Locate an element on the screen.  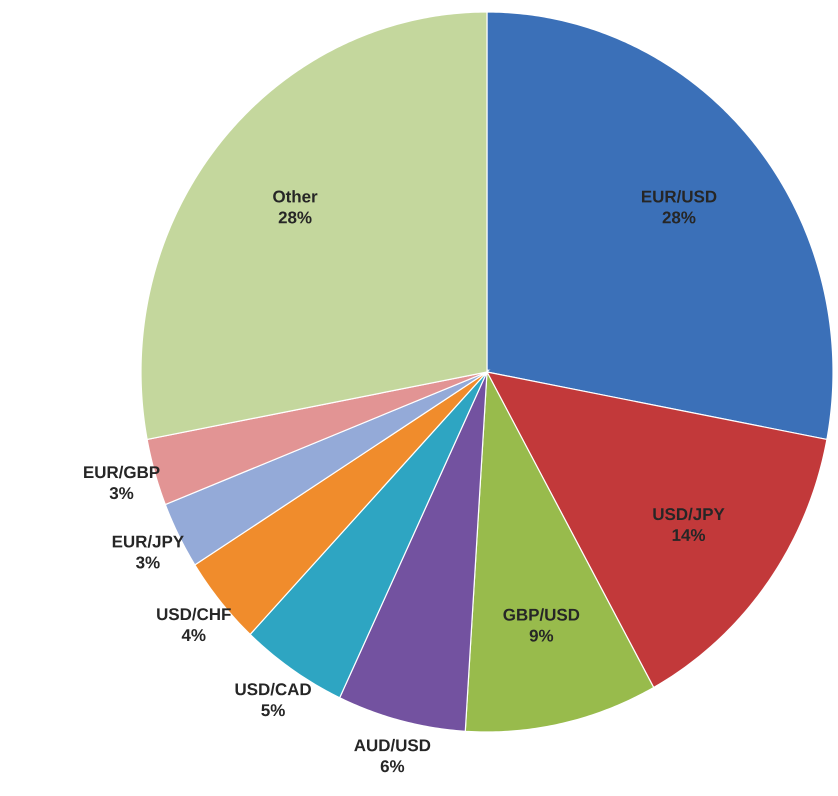
slice-label: Other is located at coordinates (295, 196).